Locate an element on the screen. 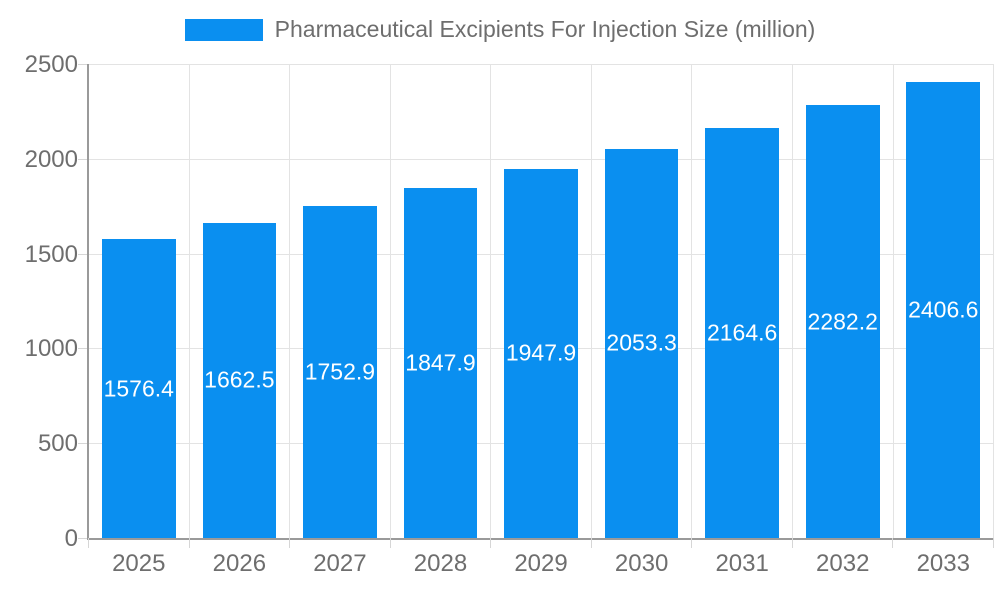  x-tick-label: 2026 is located at coordinates (239, 563).